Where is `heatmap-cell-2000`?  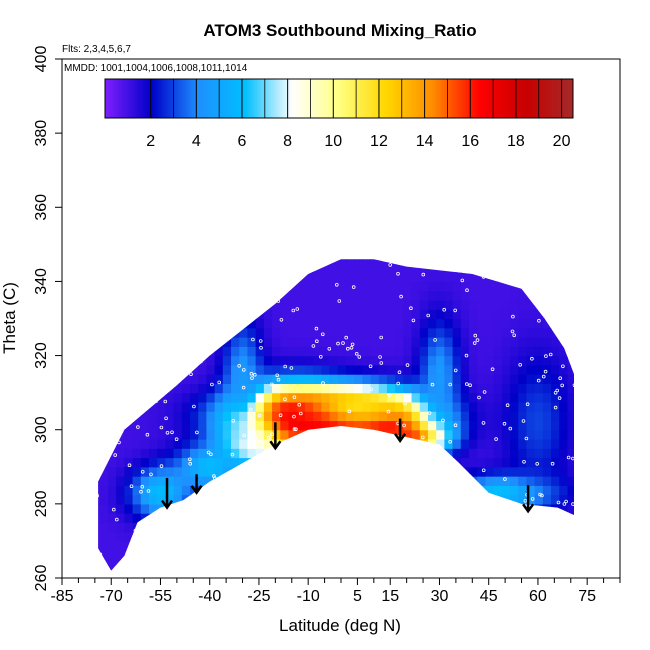 heatmap-cell-2000 is located at coordinates (547, 388).